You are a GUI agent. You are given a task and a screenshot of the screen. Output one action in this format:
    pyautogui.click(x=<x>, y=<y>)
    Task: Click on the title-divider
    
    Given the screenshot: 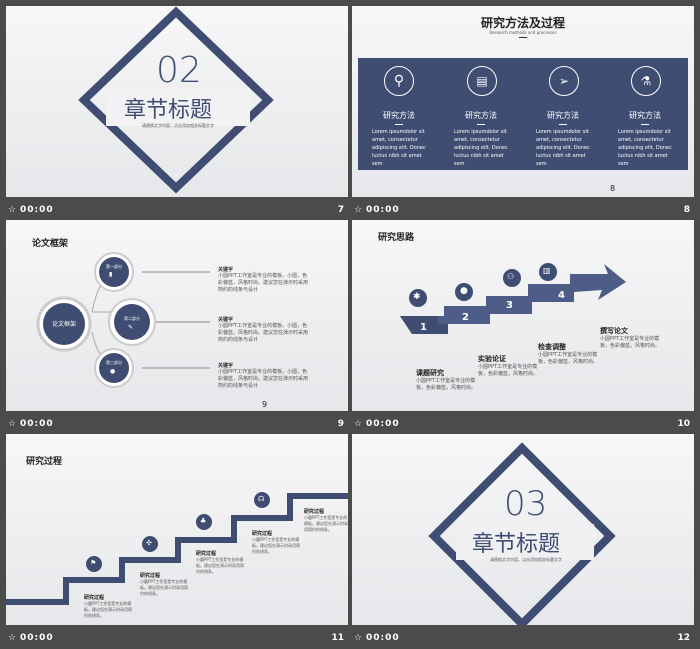 What is the action you would take?
    pyautogui.click(x=523, y=37)
    